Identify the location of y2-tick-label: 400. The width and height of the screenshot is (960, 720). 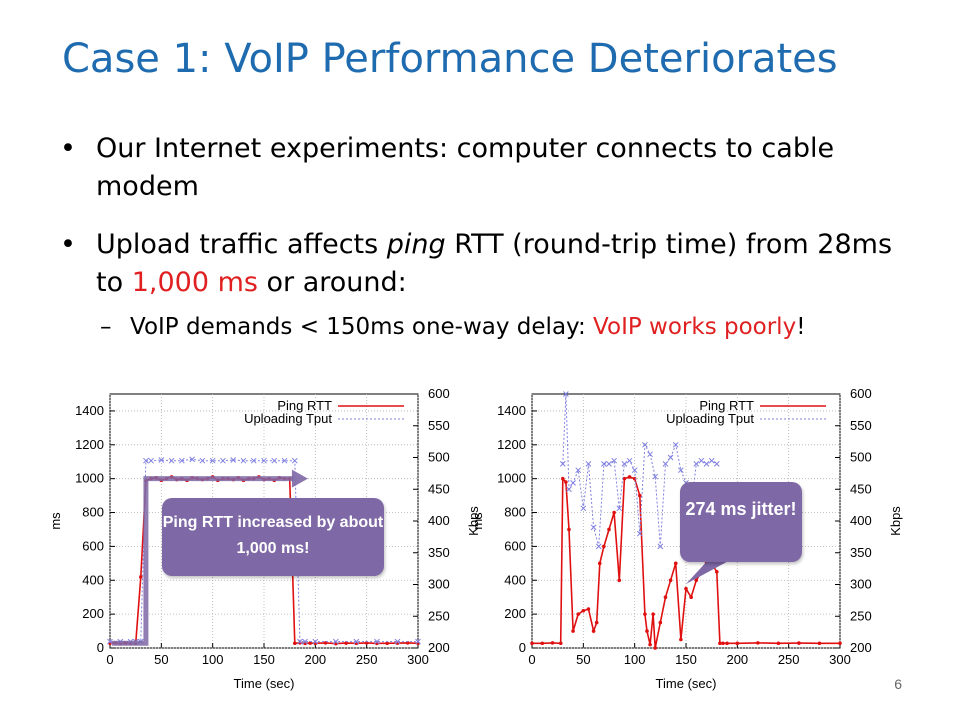
(439, 520).